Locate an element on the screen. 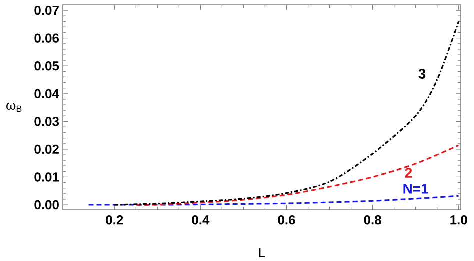 This screenshot has width=474, height=261. series-label: 2 is located at coordinates (408, 173).